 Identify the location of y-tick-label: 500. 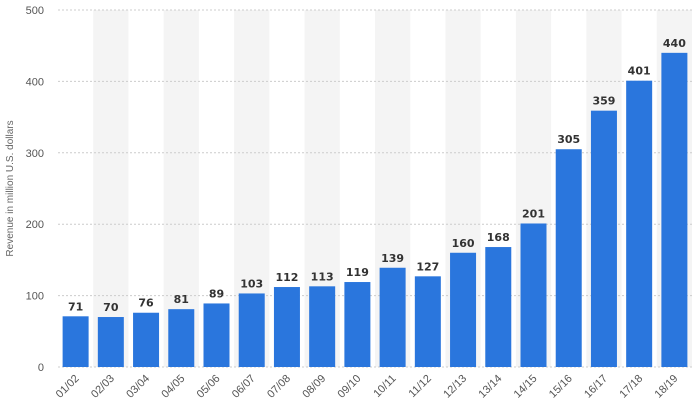
(35, 11).